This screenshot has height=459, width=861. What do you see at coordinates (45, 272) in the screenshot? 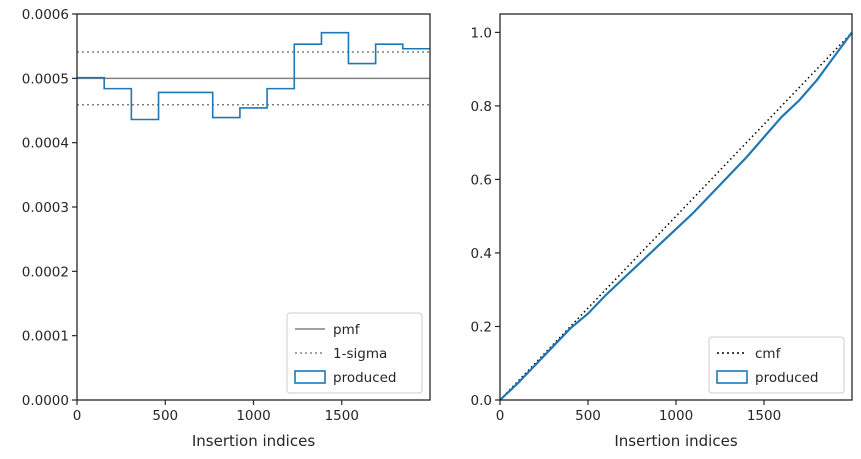
I see `y-tick-label: 0.0002` at bounding box center [45, 272].